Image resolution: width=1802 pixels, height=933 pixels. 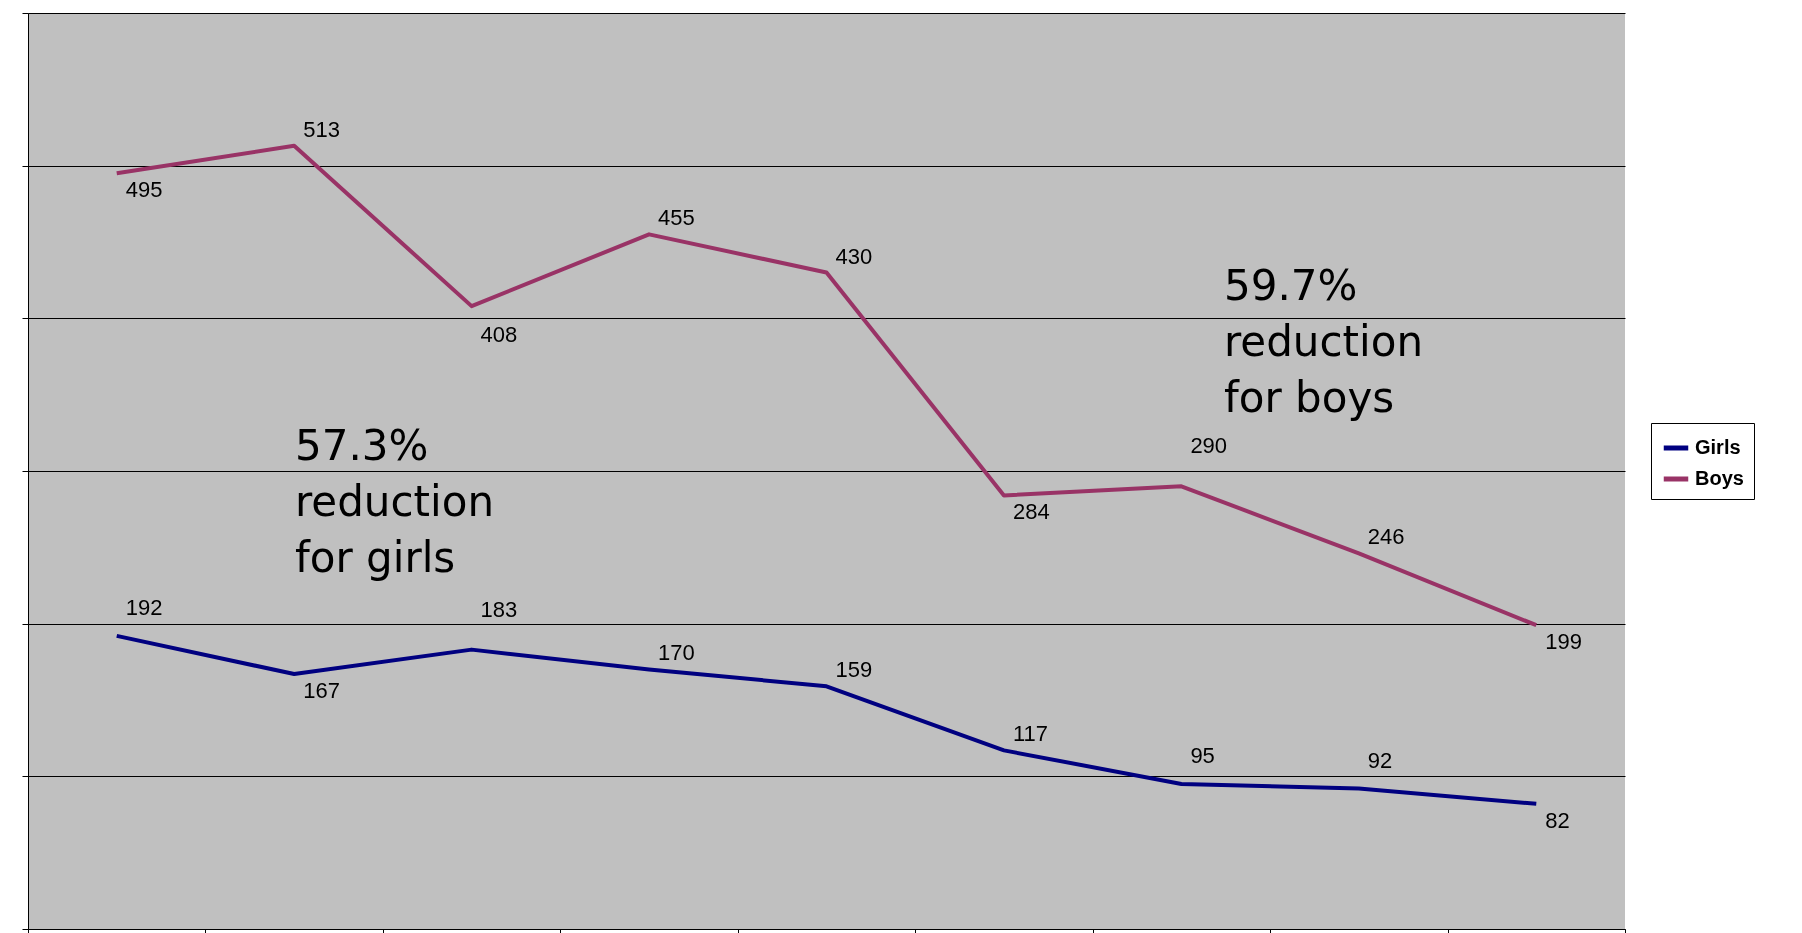 I want to click on data-label: 513, so click(x=321, y=129).